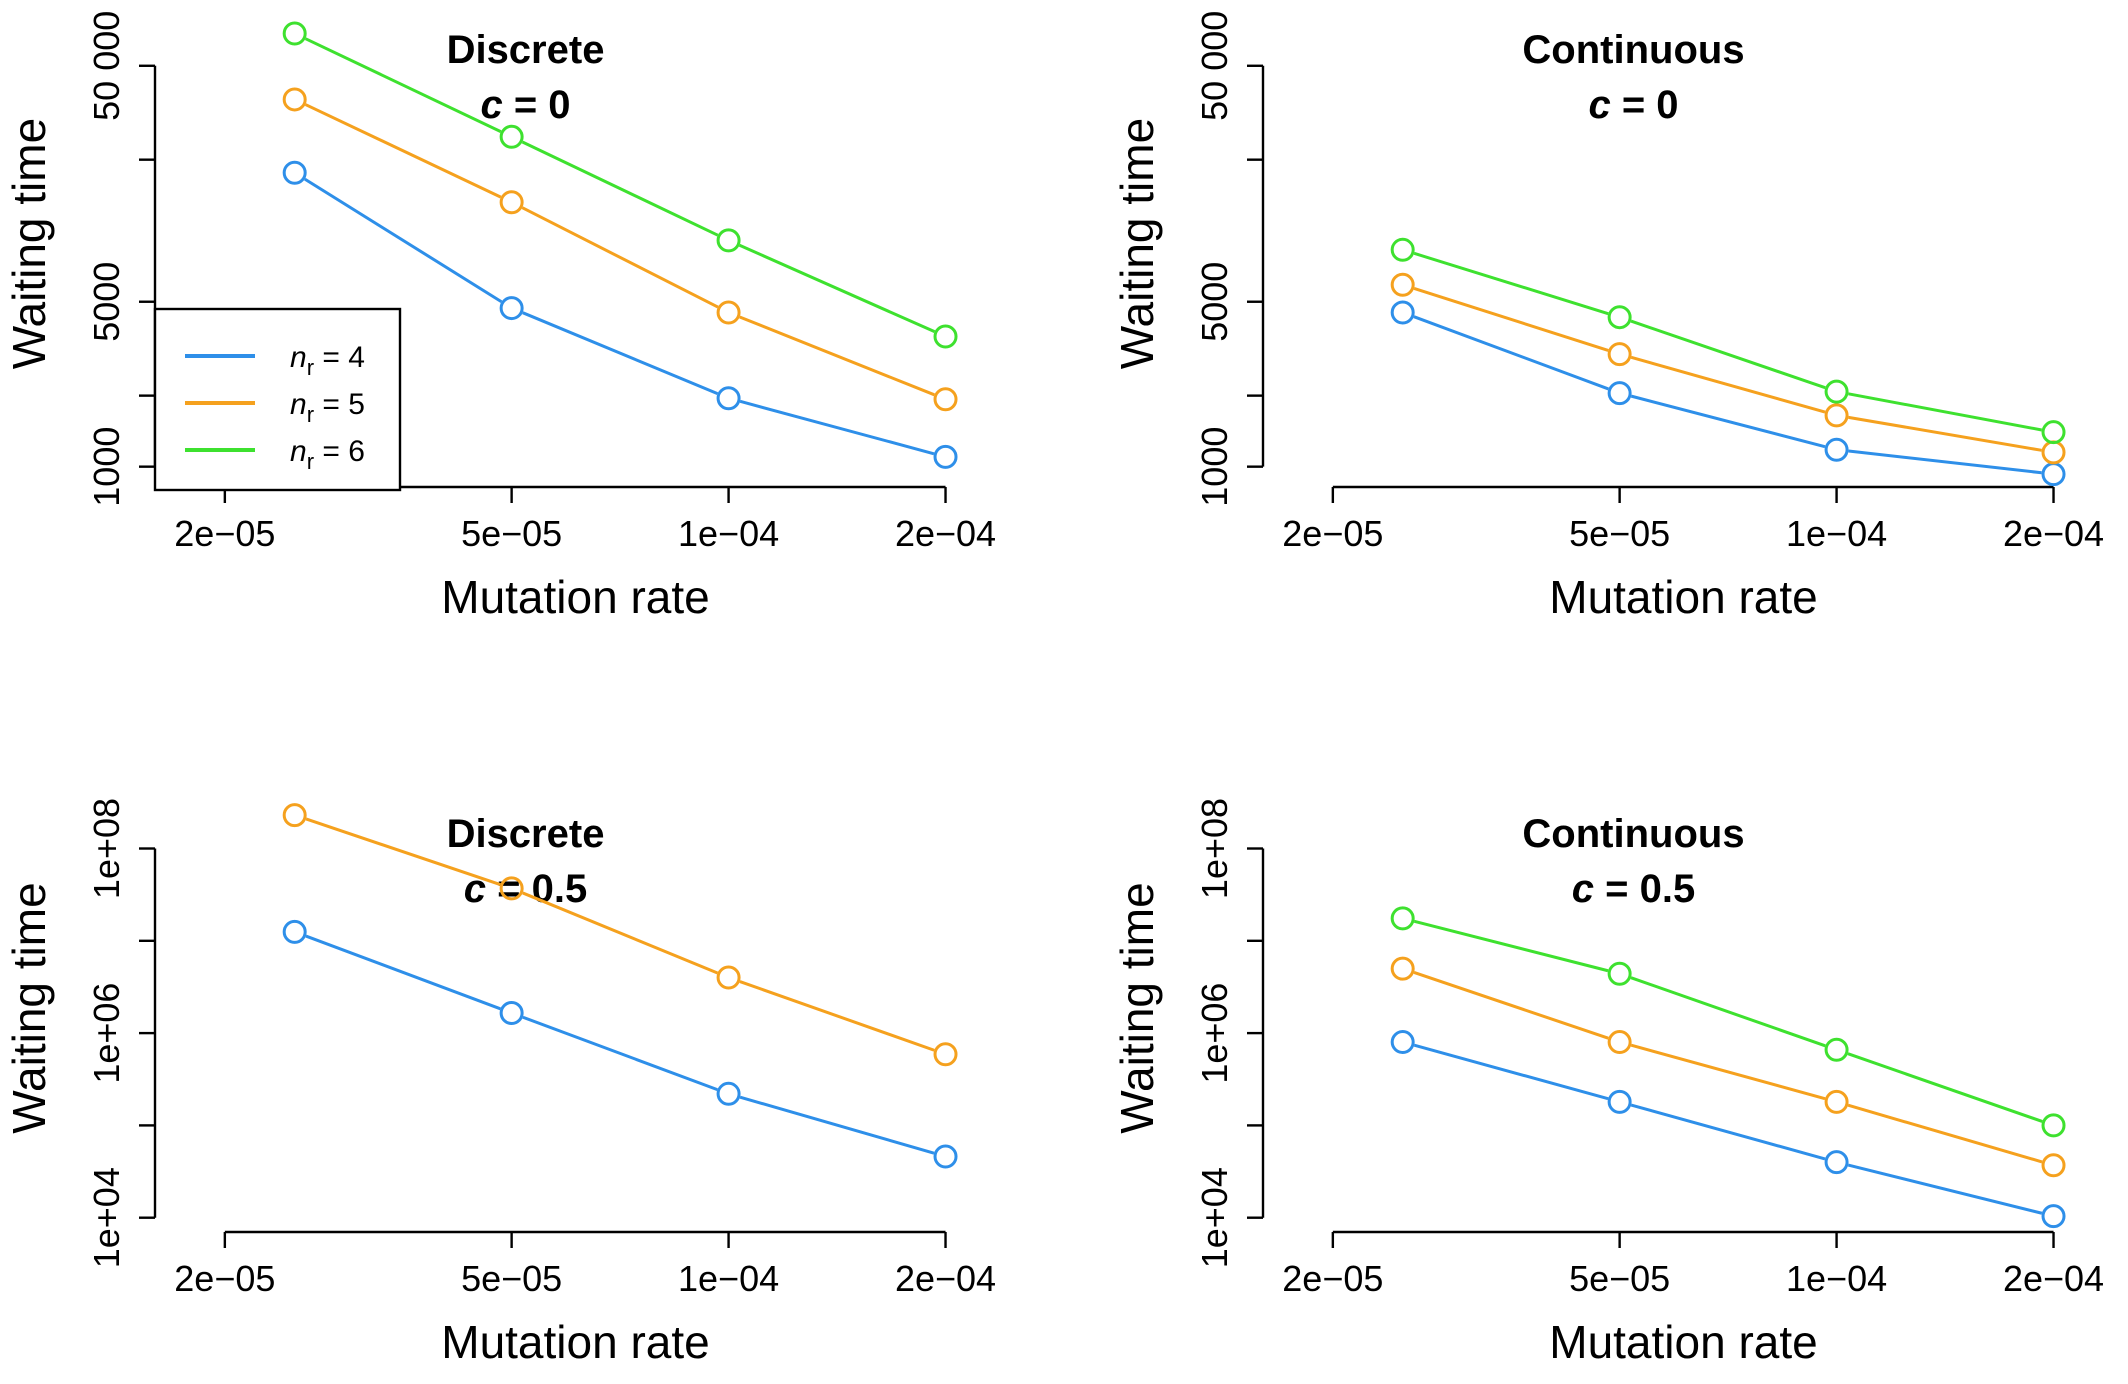 The width and height of the screenshot is (2128, 1384). What do you see at coordinates (491, 105) in the screenshot?
I see `subtitle-variable: c` at bounding box center [491, 105].